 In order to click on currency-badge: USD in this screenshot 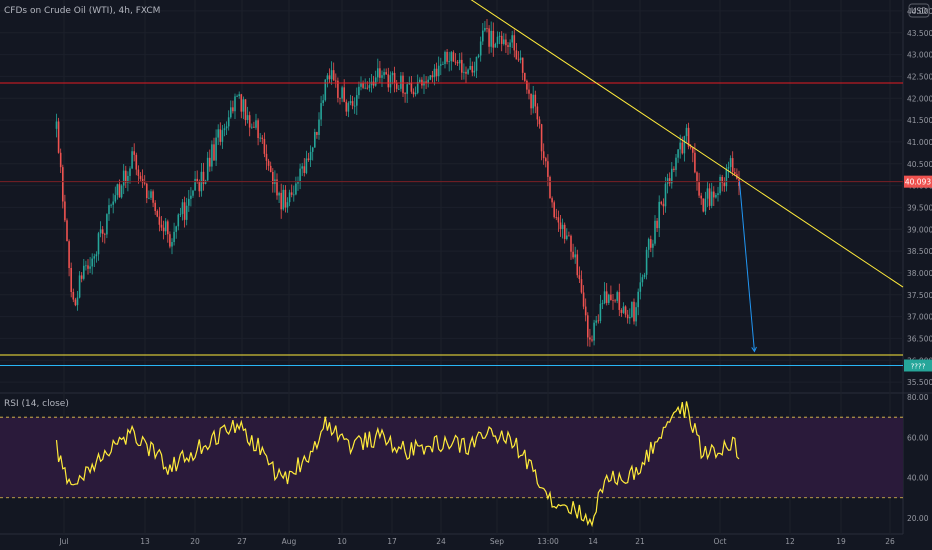, I will do `click(919, 10)`.